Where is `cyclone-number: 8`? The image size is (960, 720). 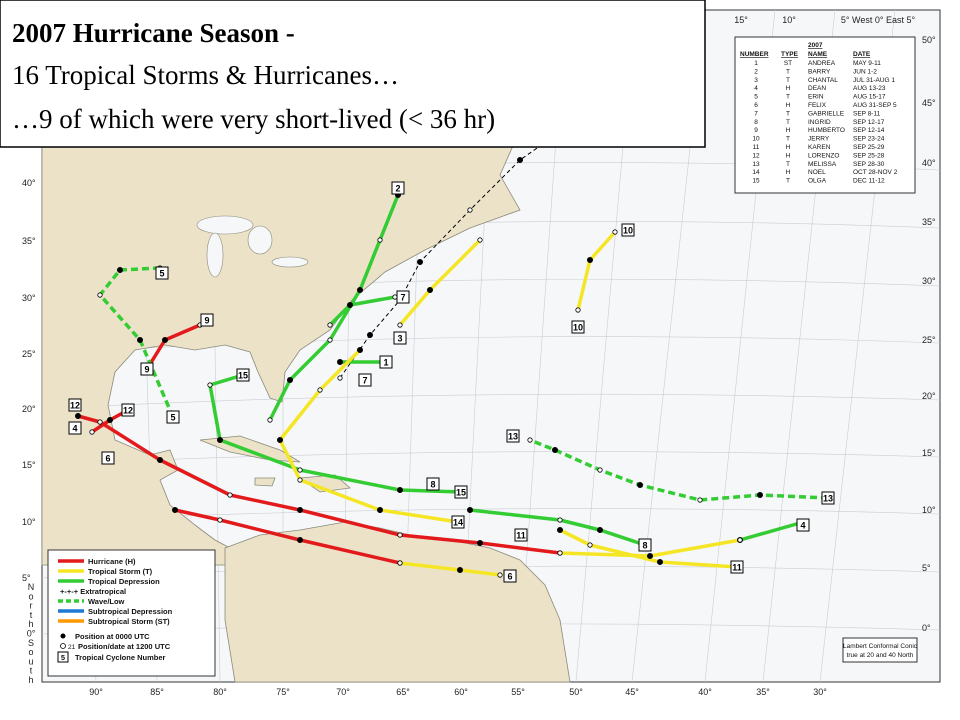
cyclone-number: 8 is located at coordinates (432, 485).